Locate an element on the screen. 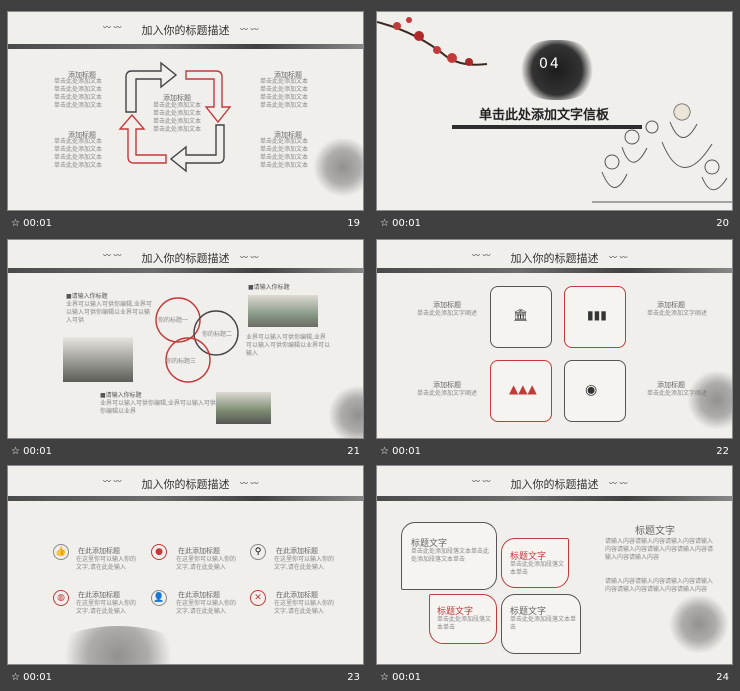 The image size is (740, 691). bar-chart-icon: ▮▮▮ is located at coordinates (597, 315).